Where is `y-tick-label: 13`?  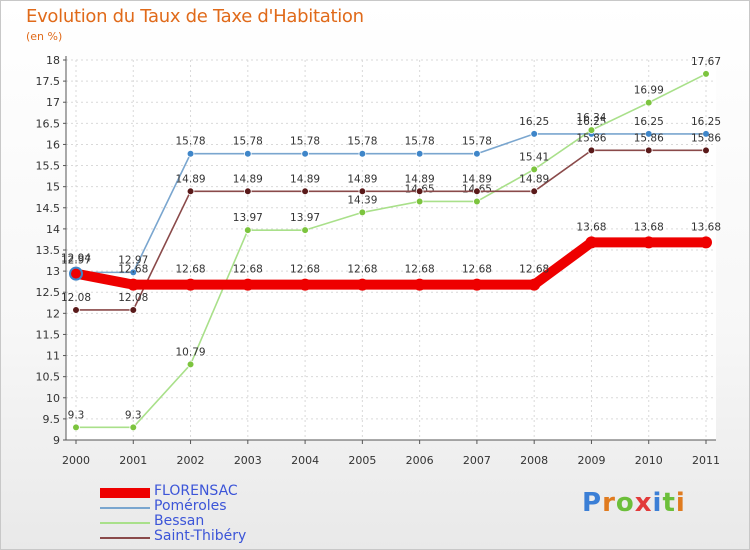 y-tick-label: 13 is located at coordinates (53, 271).